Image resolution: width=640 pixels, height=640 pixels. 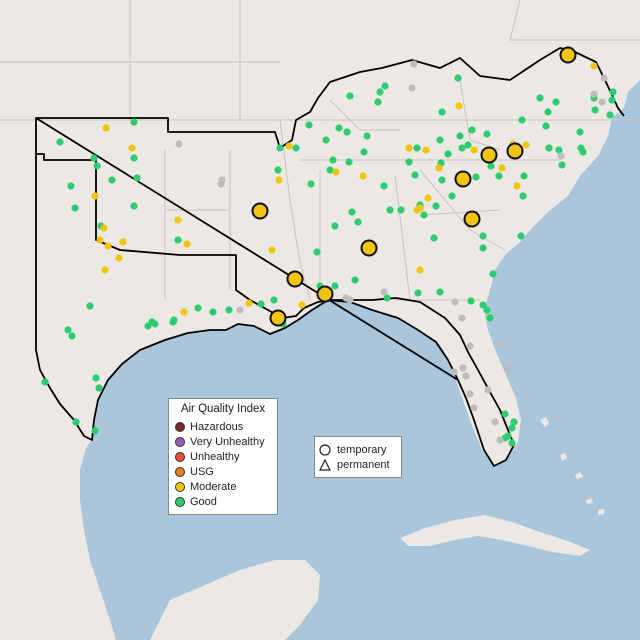 What do you see at coordinates (205, 487) in the screenshot?
I see `legend-item-moderate: Moderate` at bounding box center [205, 487].